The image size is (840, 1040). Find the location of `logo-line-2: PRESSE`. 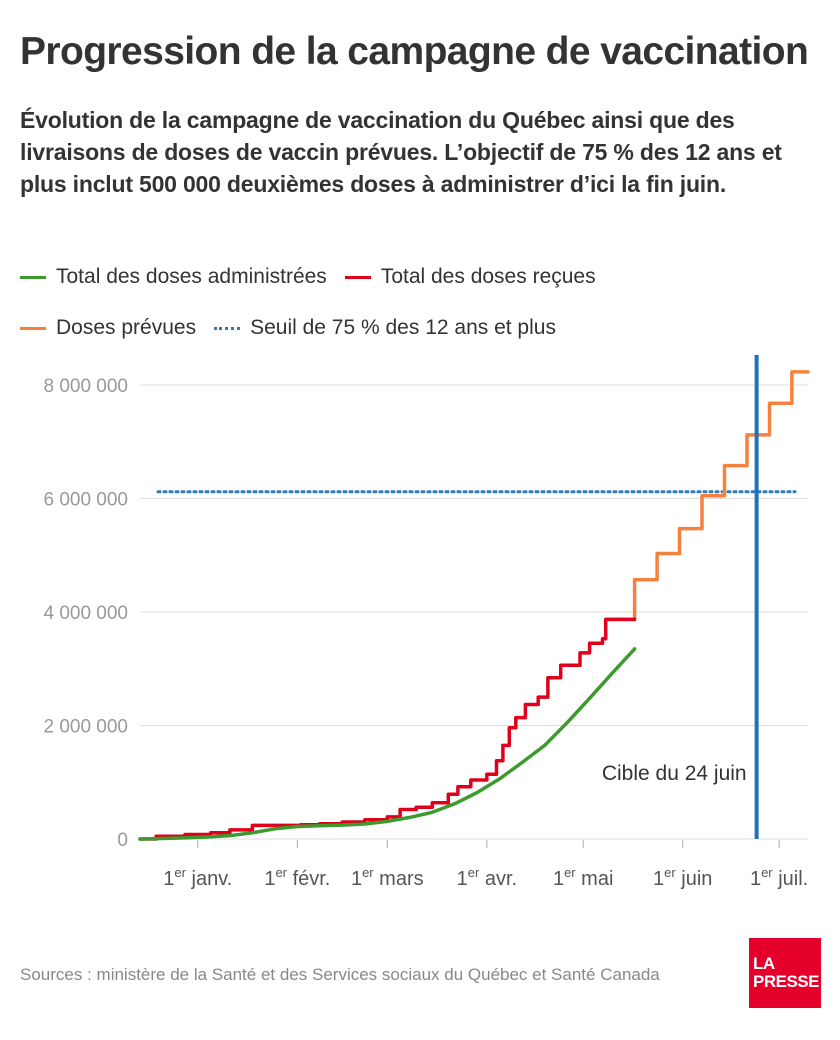

logo-line-2: PRESSE is located at coordinates (786, 981).